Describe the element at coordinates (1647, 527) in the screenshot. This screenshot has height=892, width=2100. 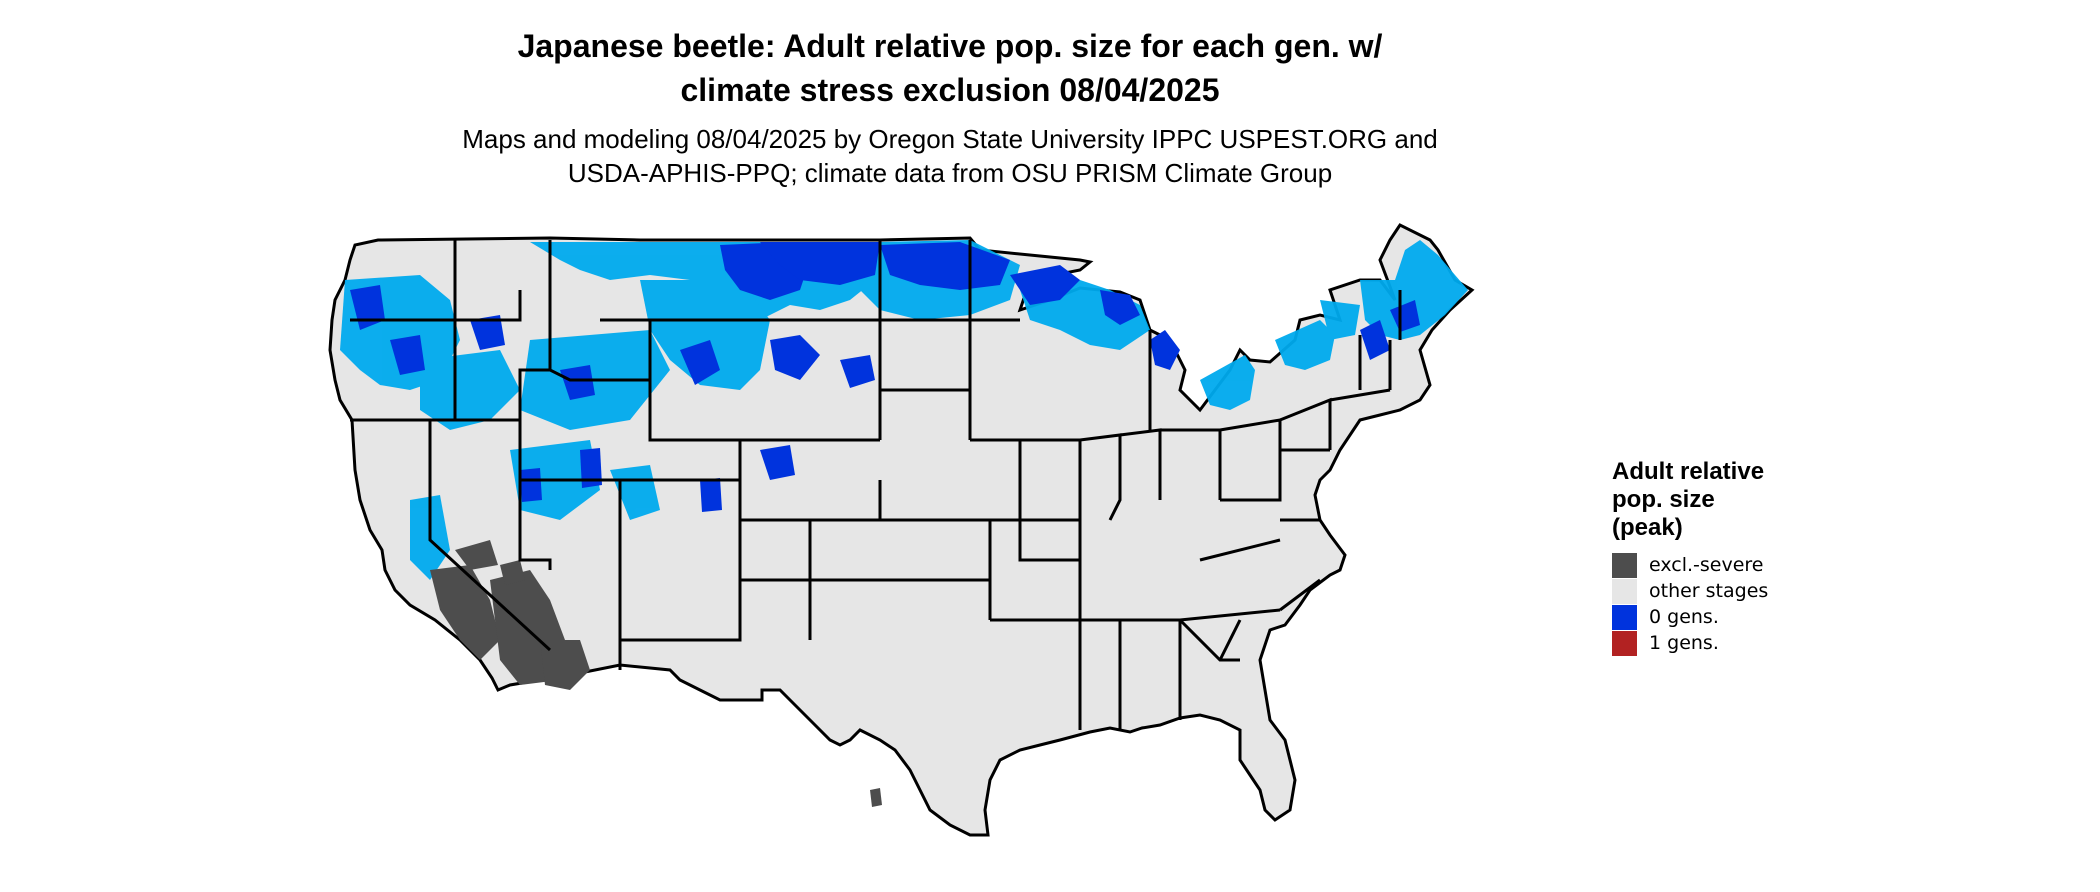
I see `legend-title-line-3: (peak)` at that location.